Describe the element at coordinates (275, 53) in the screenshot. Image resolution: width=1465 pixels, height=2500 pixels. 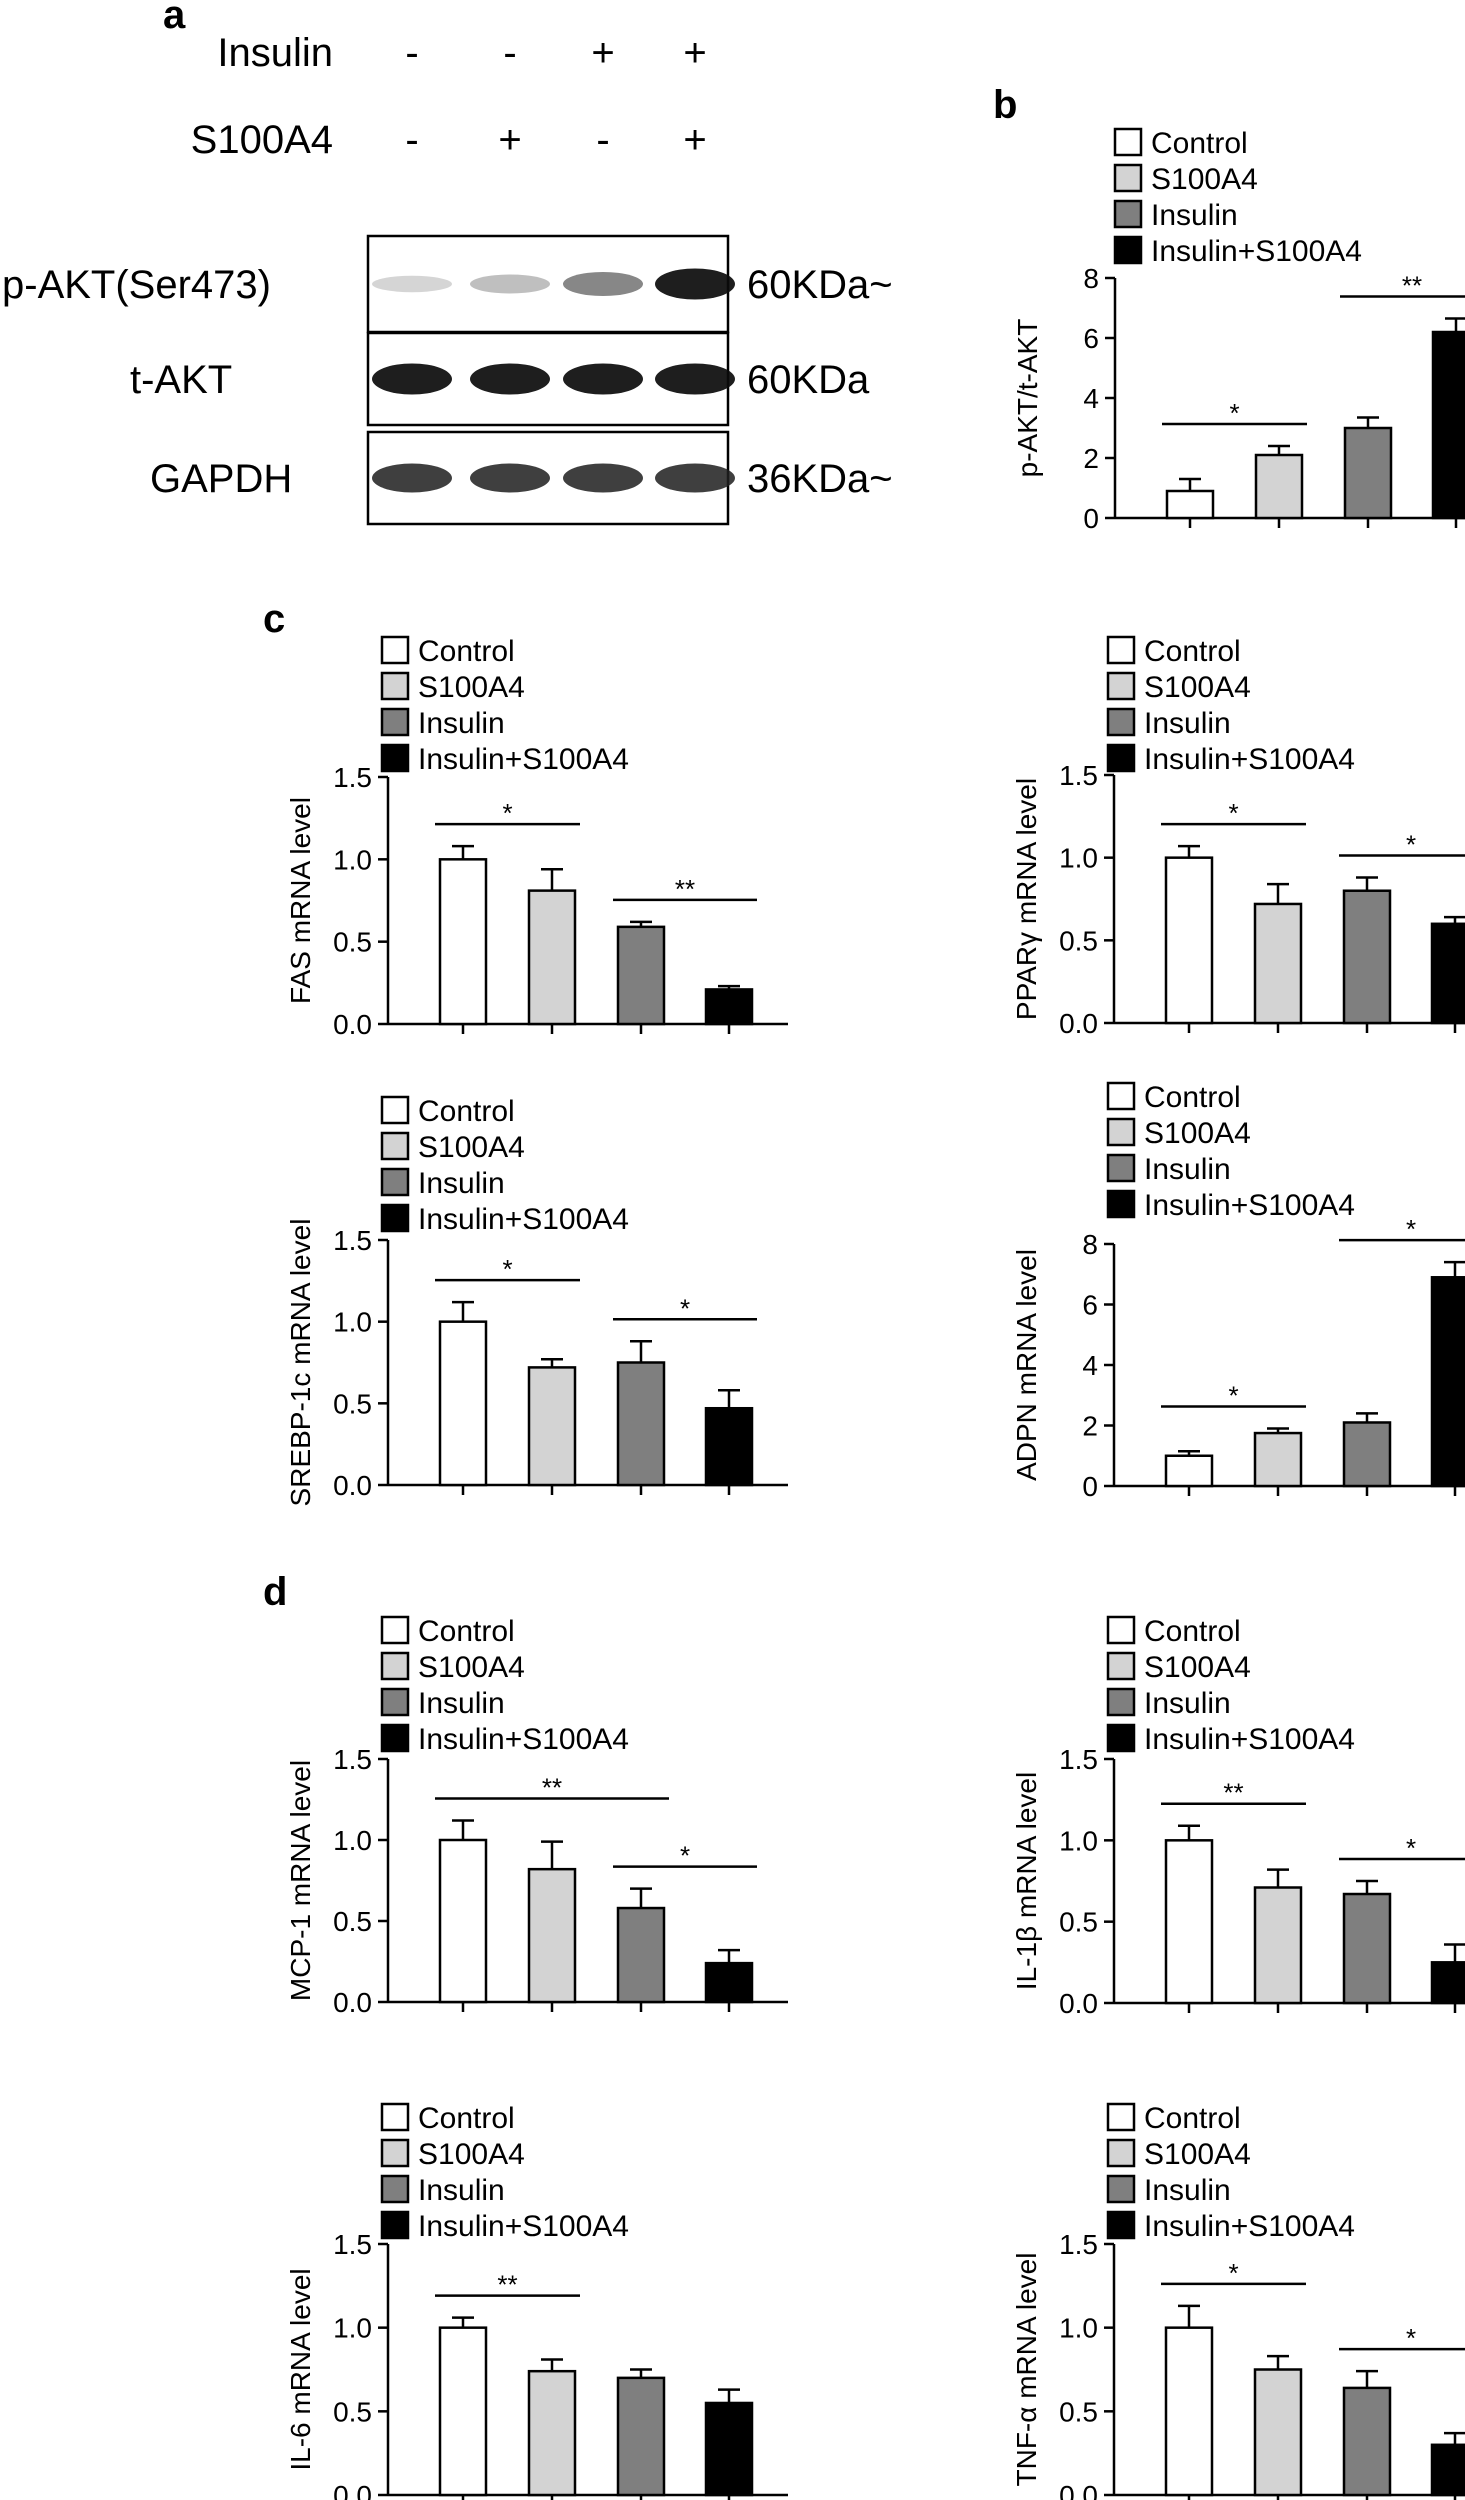
I see `condition-label: Insulin` at that location.